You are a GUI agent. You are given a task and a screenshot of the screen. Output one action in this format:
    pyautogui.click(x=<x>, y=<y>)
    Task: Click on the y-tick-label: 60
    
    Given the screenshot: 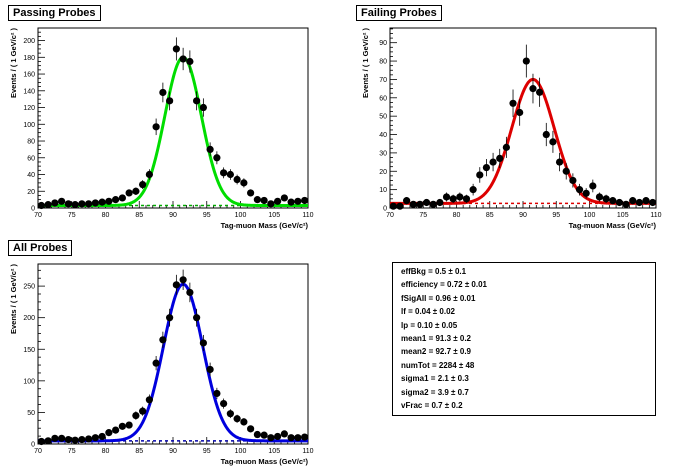 What is the action you would take?
    pyautogui.click(x=383, y=98)
    